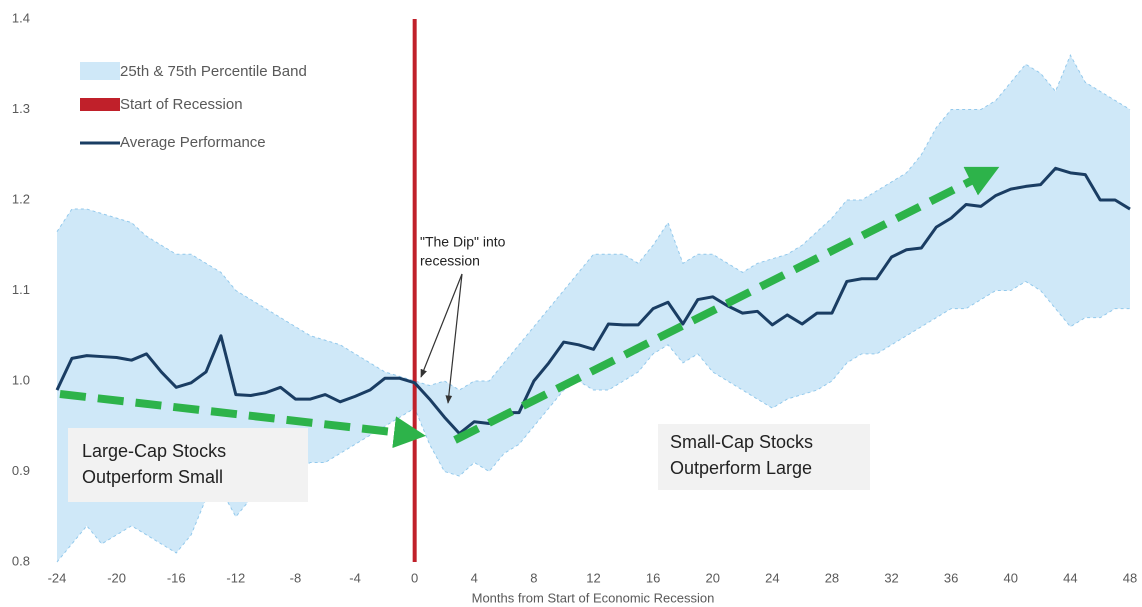 This screenshot has height=607, width=1142. What do you see at coordinates (21, 108) in the screenshot?
I see `y-tick-label: 1.3` at bounding box center [21, 108].